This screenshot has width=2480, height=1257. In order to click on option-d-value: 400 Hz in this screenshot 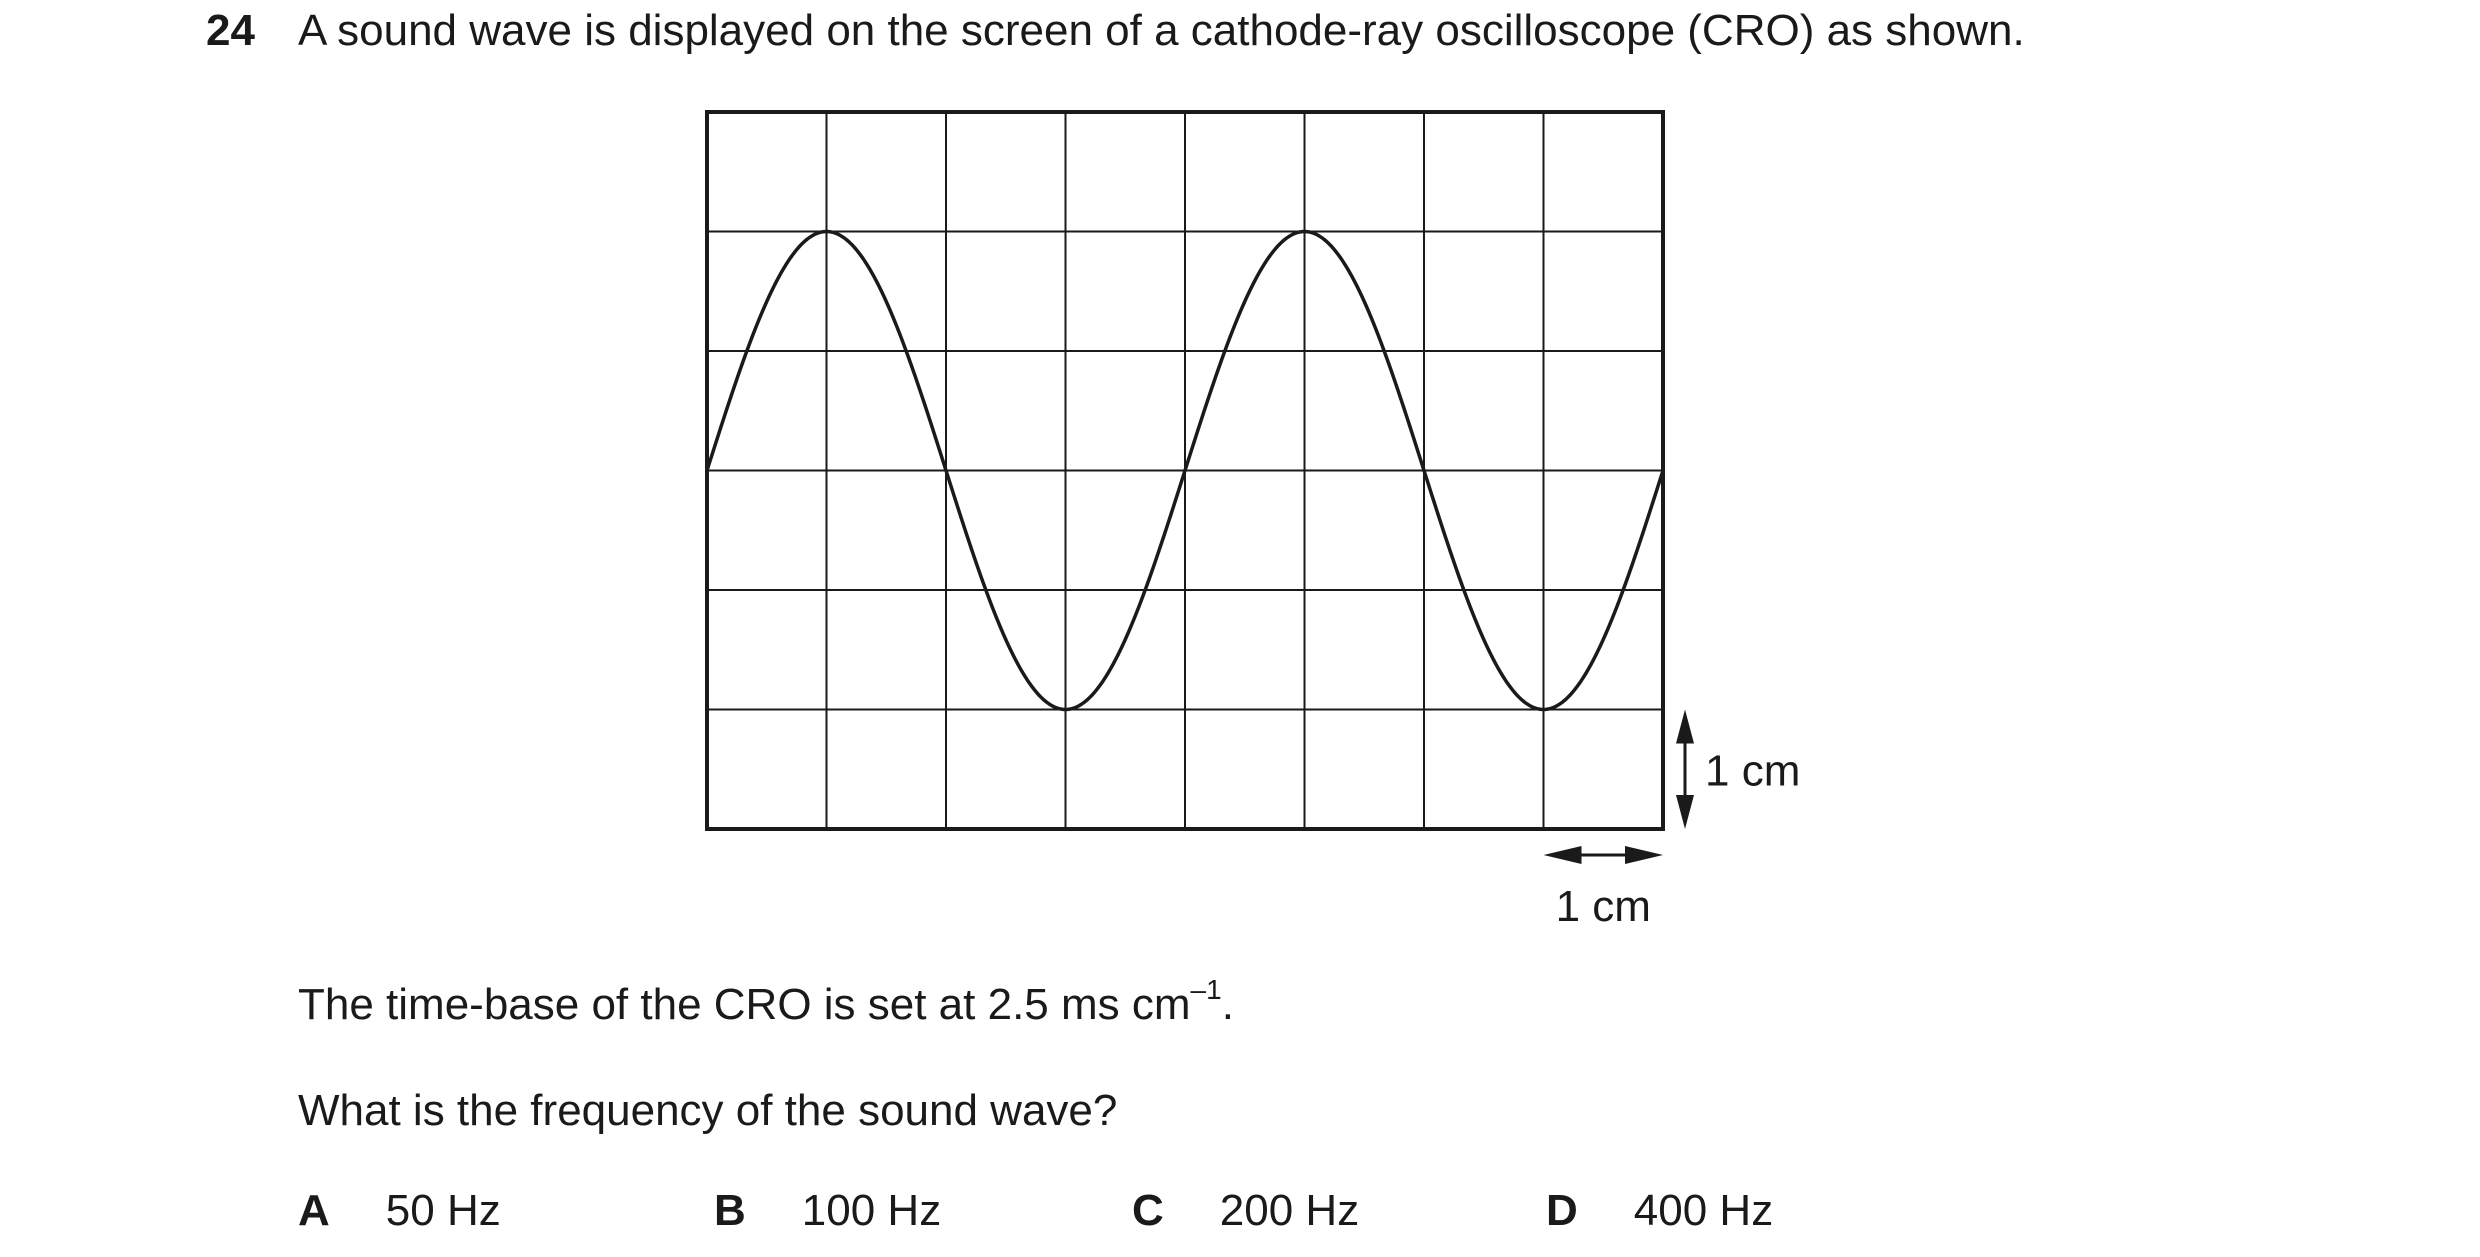, I will do `click(1703, 1210)`.